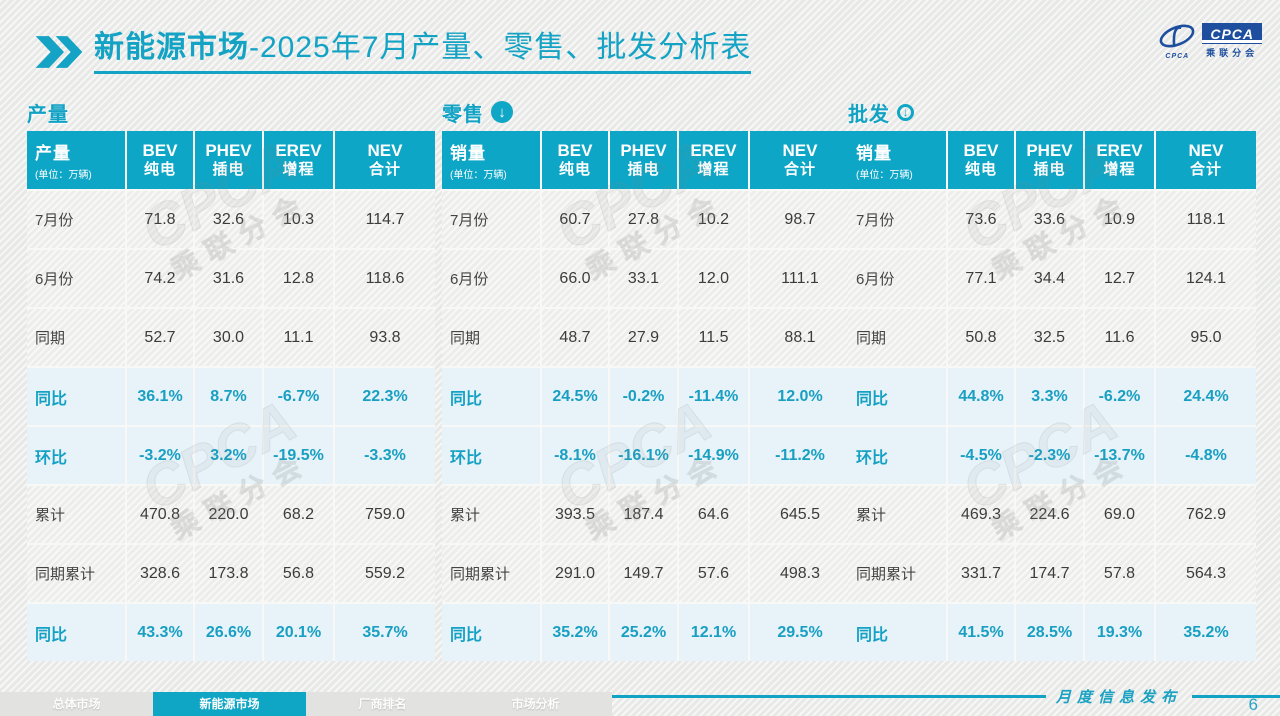 The height and width of the screenshot is (716, 1280). What do you see at coordinates (981, 219) in the screenshot?
I see `cell-value: 73.6` at bounding box center [981, 219].